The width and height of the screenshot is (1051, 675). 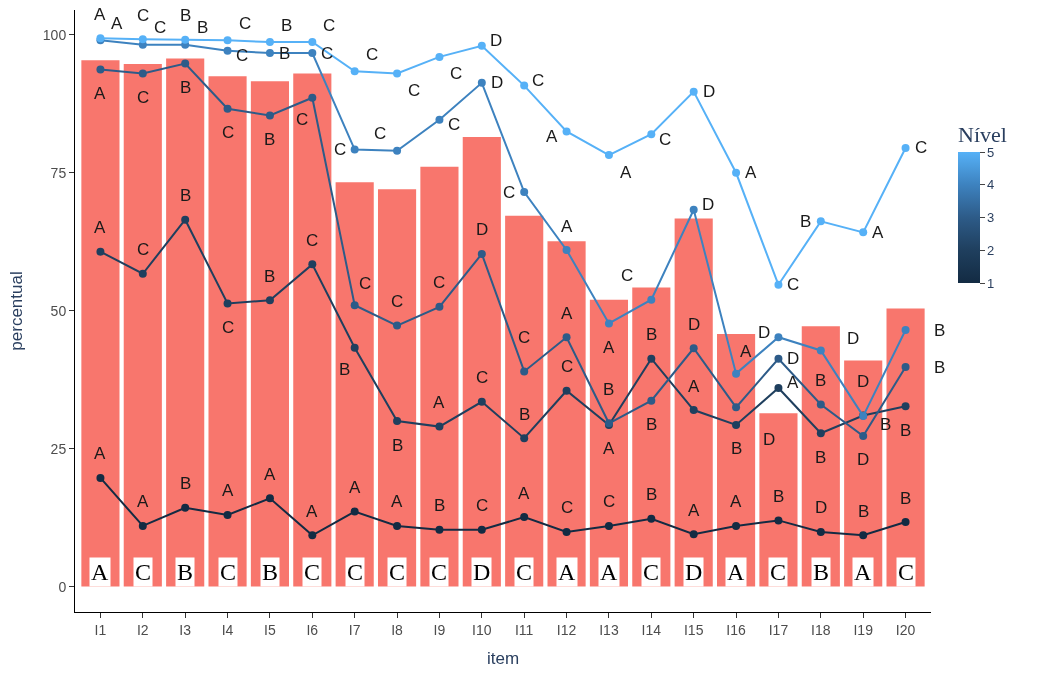 I want to click on x-tick-label: I18, so click(x=821, y=629).